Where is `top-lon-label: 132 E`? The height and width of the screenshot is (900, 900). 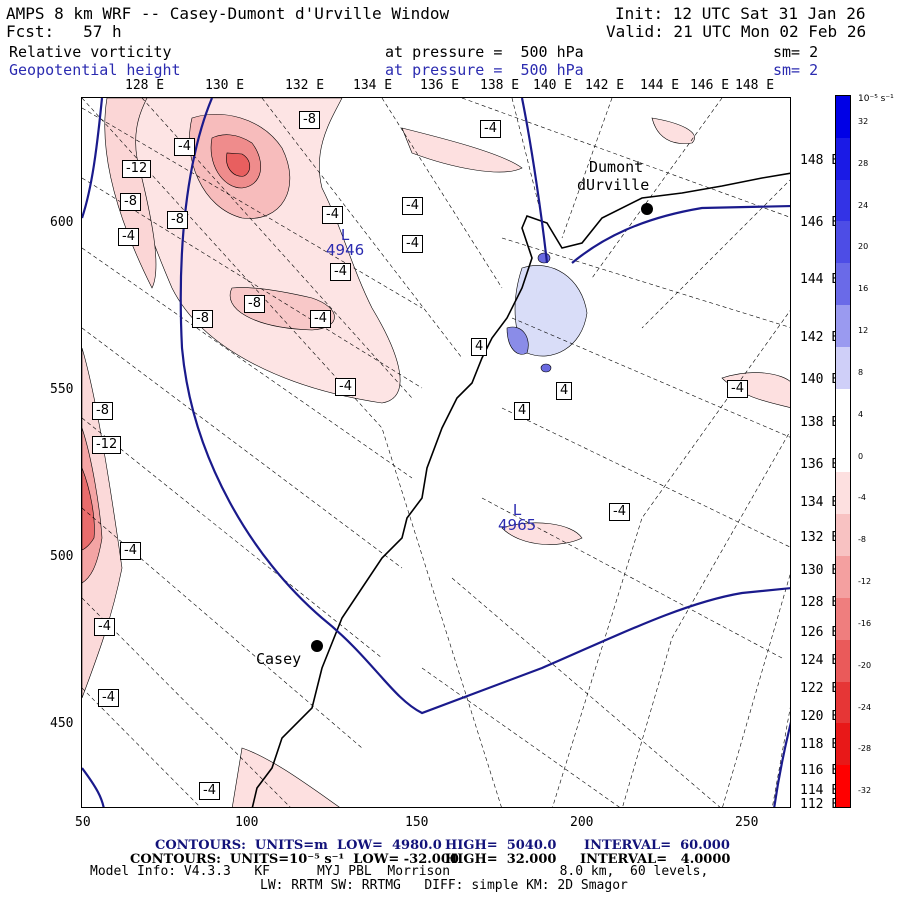
top-lon-label: 132 E is located at coordinates (305, 85).